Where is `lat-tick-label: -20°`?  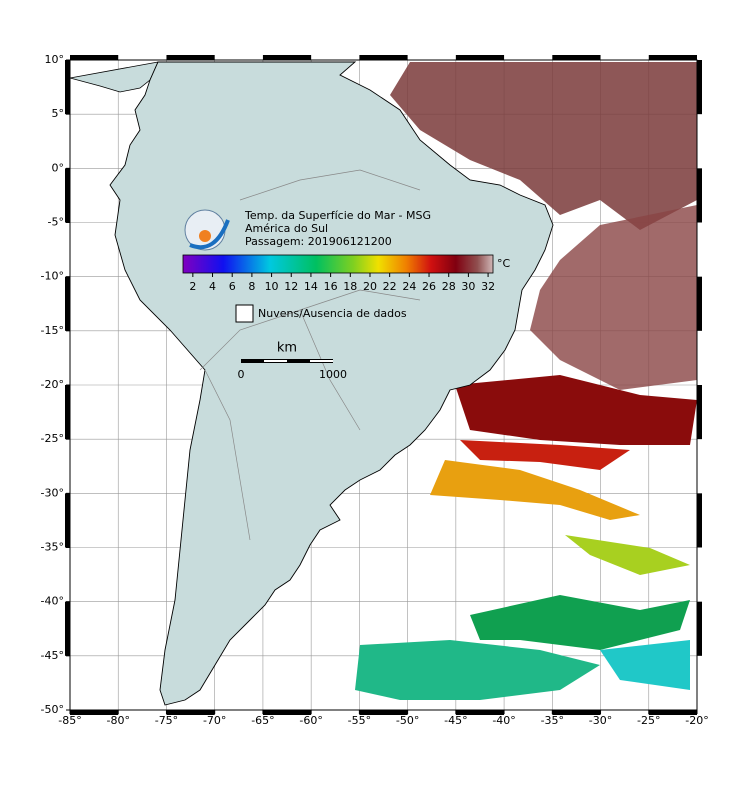
lat-tick-label: -20° is located at coordinates (52, 384).